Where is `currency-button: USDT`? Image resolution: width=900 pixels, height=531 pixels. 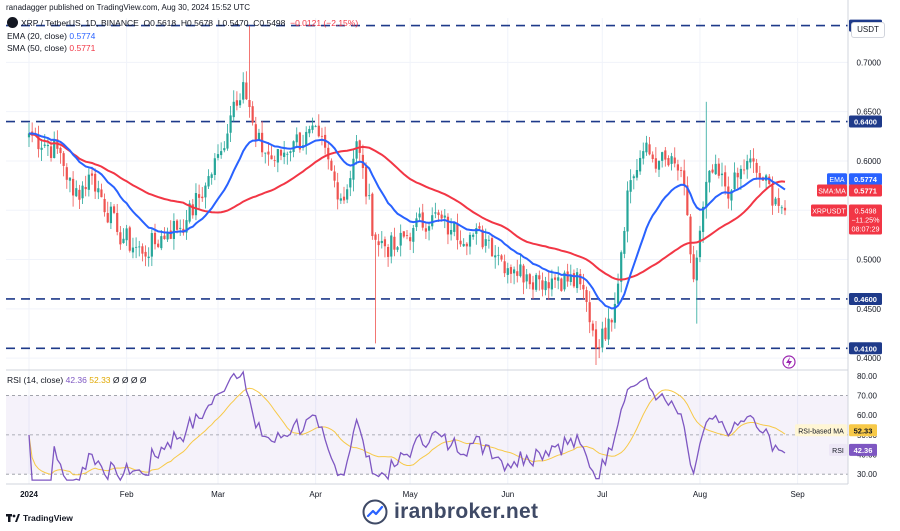 currency-button: USDT is located at coordinates (868, 30).